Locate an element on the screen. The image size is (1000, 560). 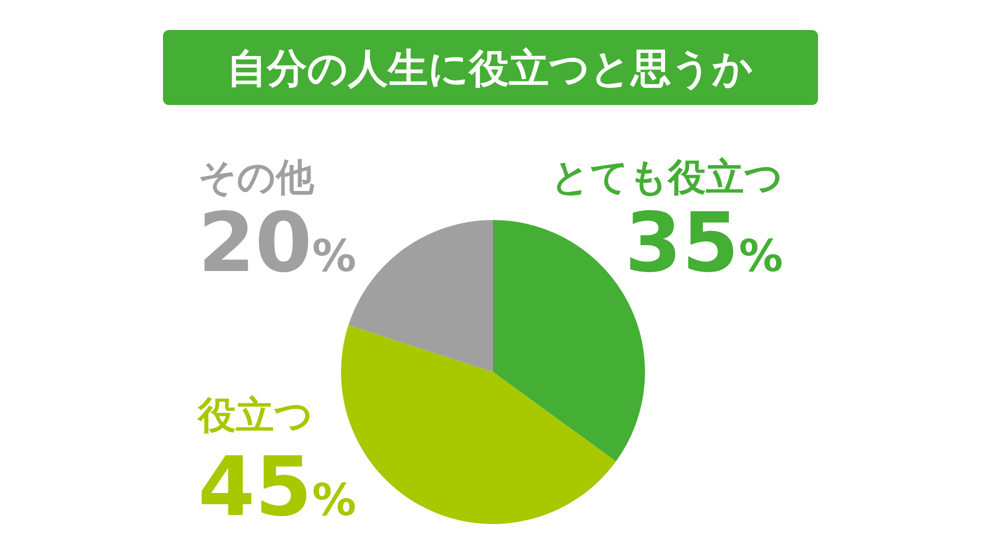
chart-title: 自分の人生に役立つと思うか is located at coordinates (490, 69).